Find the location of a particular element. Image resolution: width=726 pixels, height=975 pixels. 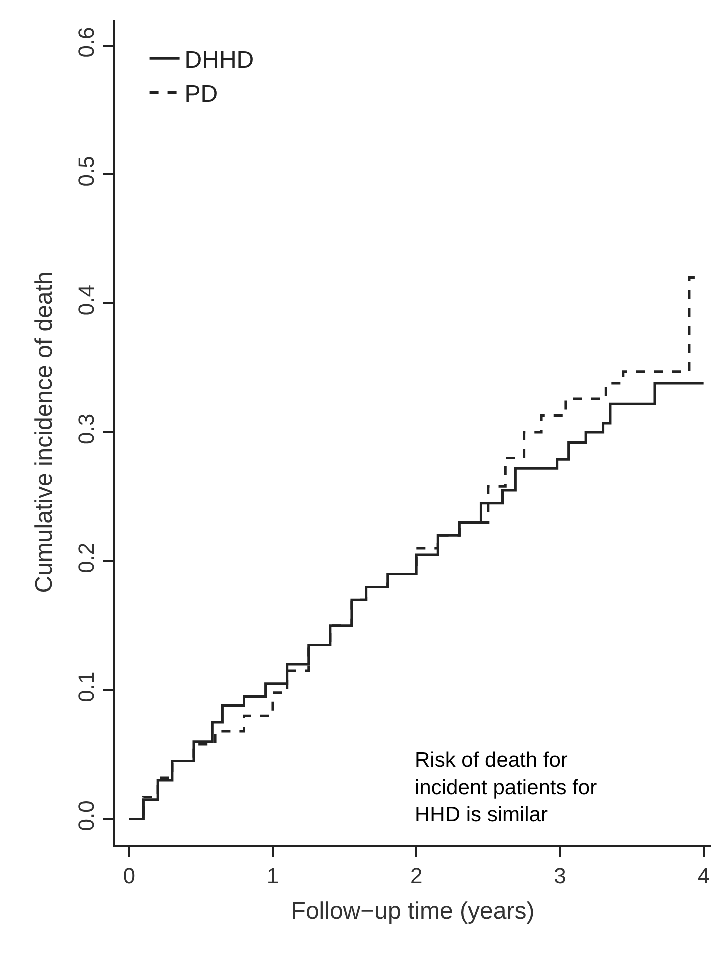

y-axis-title: Cumulative incidence of death is located at coordinates (44, 433).